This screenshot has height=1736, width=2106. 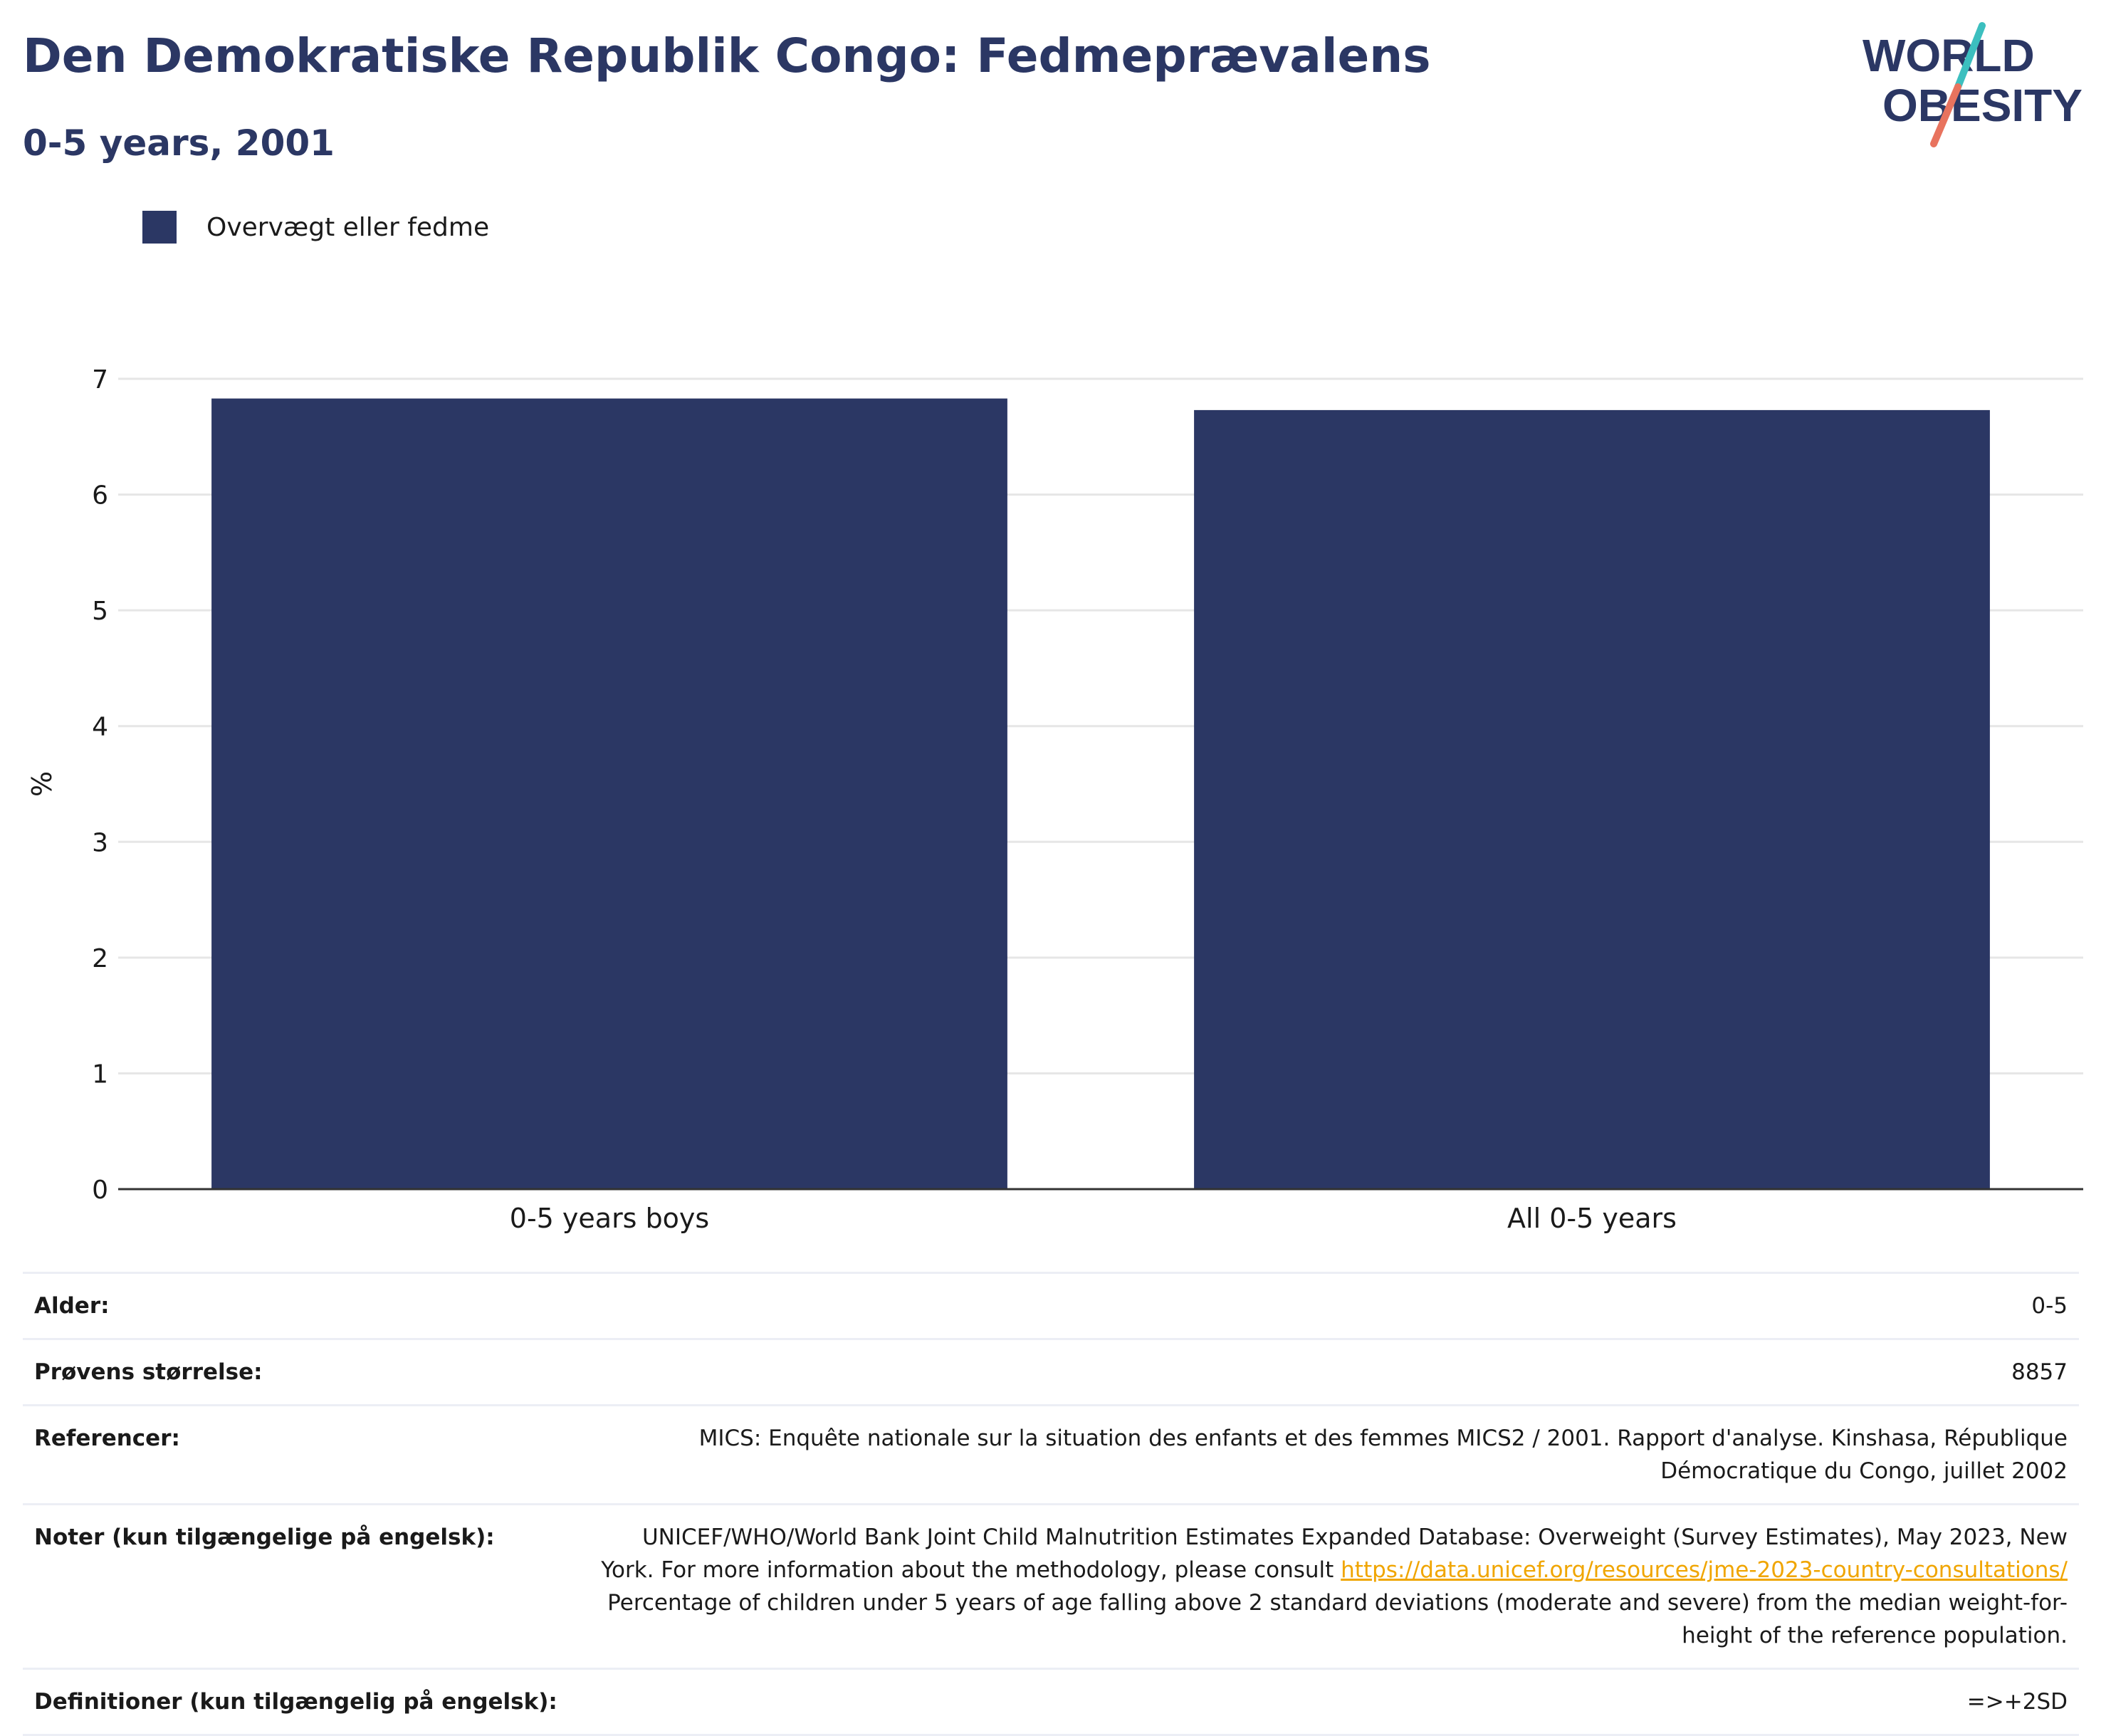 I want to click on table-row: Alder: 0-5, so click(x=1051, y=1306).